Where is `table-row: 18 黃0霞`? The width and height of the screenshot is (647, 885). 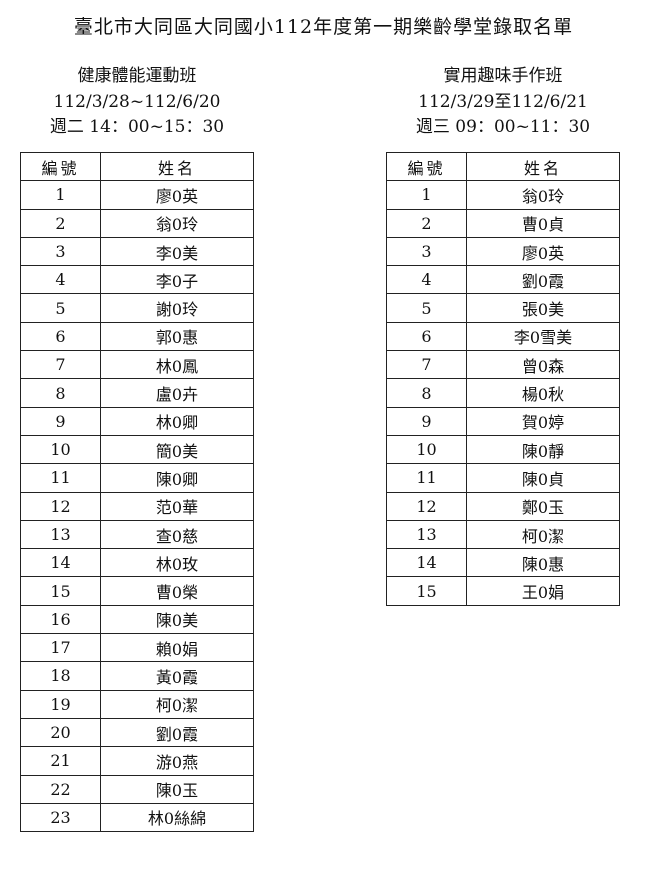 table-row: 18 黃0霞 is located at coordinates (137, 676).